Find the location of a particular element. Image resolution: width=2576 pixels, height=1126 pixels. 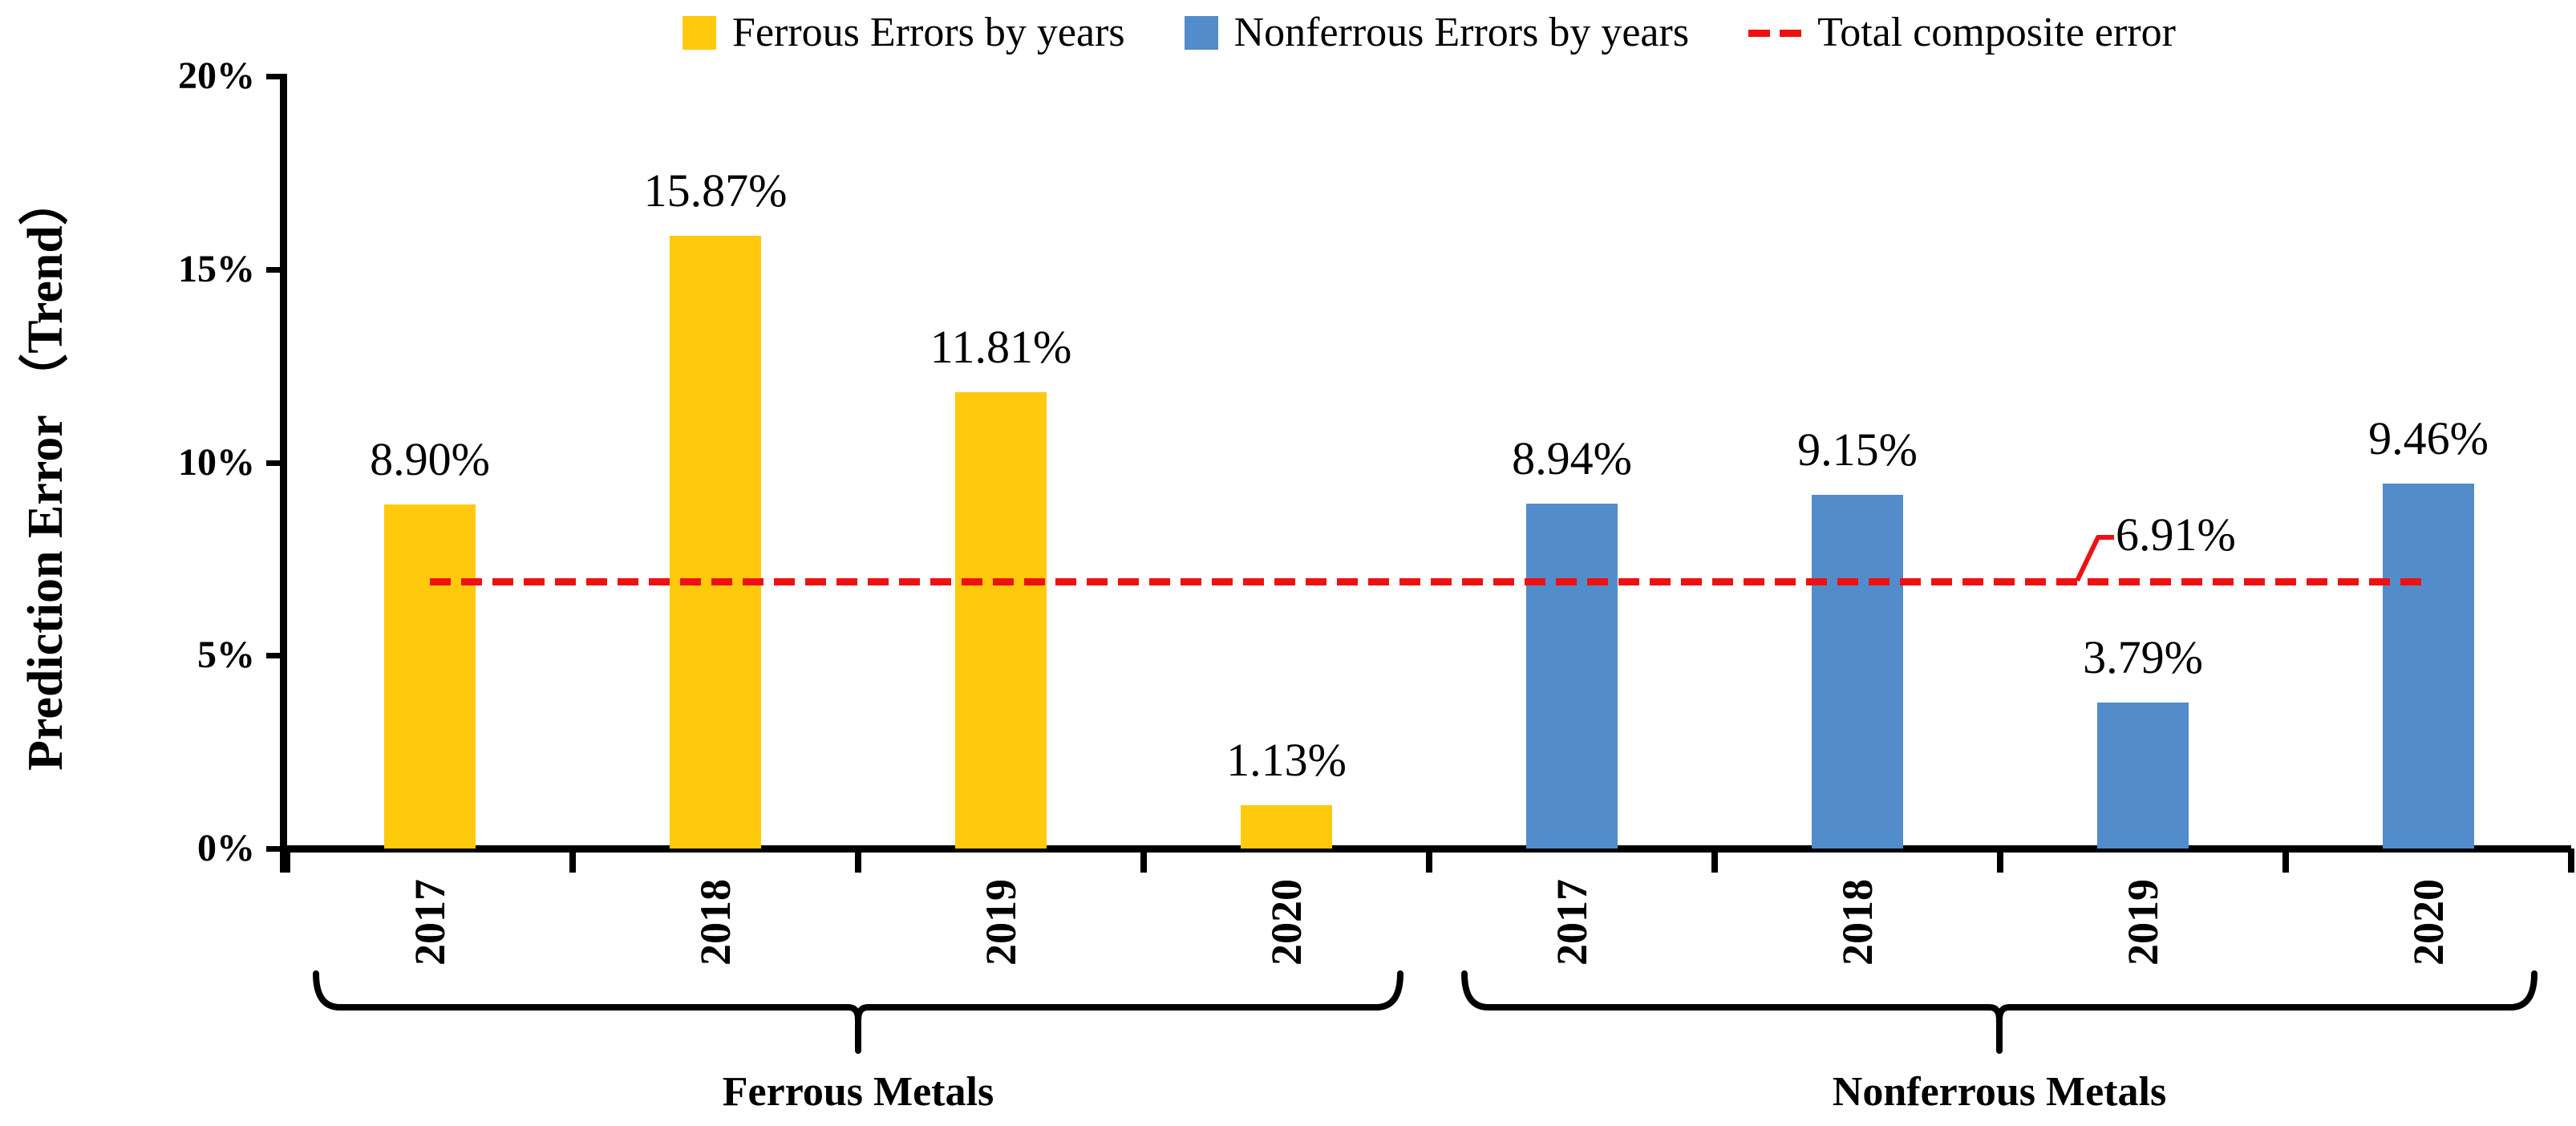

y-tick-label: 20% is located at coordinates (216, 76).